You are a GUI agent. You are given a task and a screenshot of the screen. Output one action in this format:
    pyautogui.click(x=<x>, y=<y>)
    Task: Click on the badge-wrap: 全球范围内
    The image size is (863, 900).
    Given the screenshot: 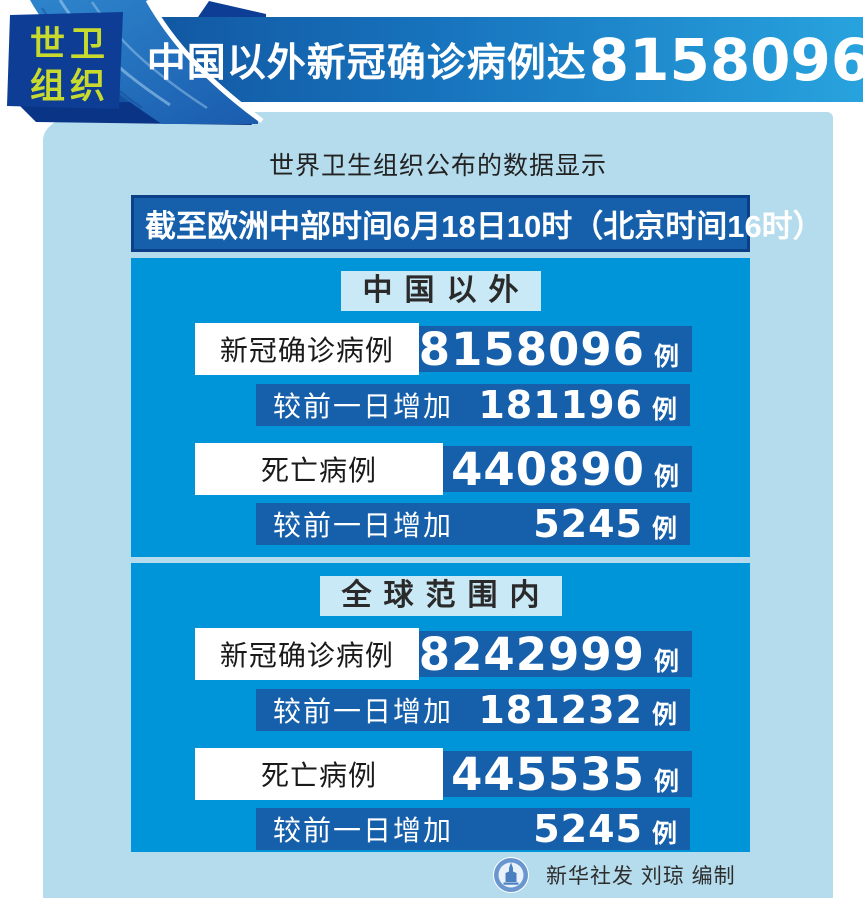 What is the action you would take?
    pyautogui.click(x=440, y=596)
    